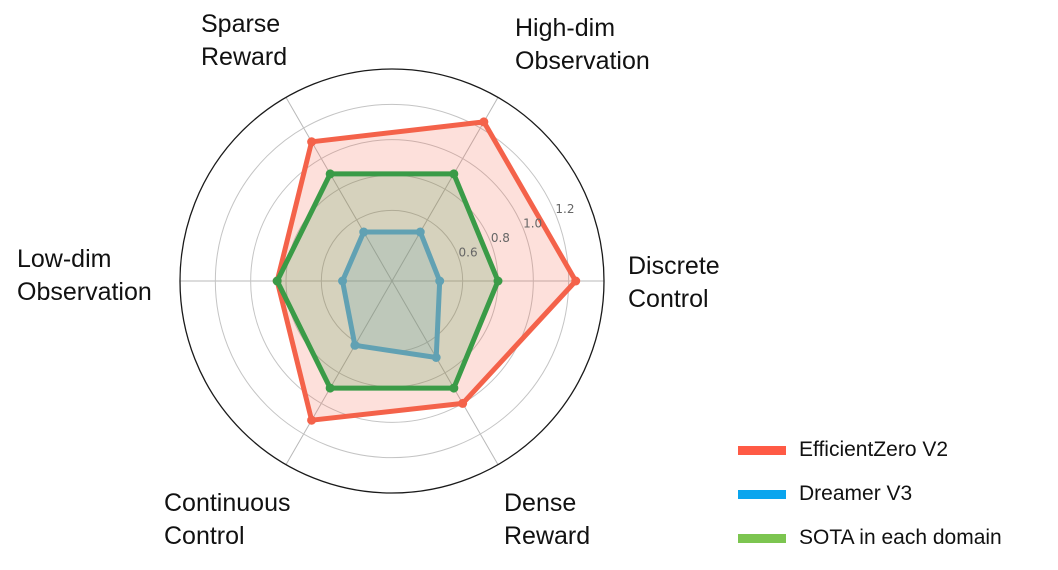  What do you see at coordinates (547, 519) in the screenshot?
I see `axis-label-dense-reward: Dense Reward` at bounding box center [547, 519].